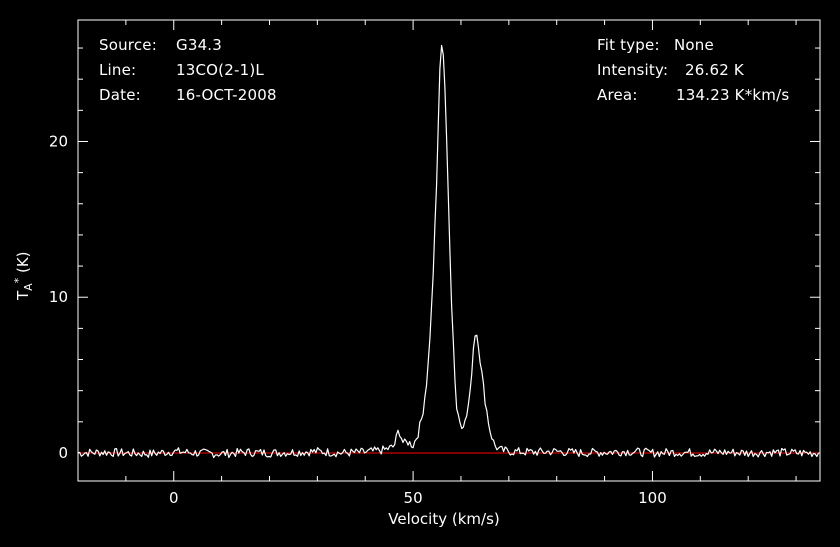 This screenshot has height=547, width=840. I want to click on intensity-label: Intensity:, so click(633, 70).